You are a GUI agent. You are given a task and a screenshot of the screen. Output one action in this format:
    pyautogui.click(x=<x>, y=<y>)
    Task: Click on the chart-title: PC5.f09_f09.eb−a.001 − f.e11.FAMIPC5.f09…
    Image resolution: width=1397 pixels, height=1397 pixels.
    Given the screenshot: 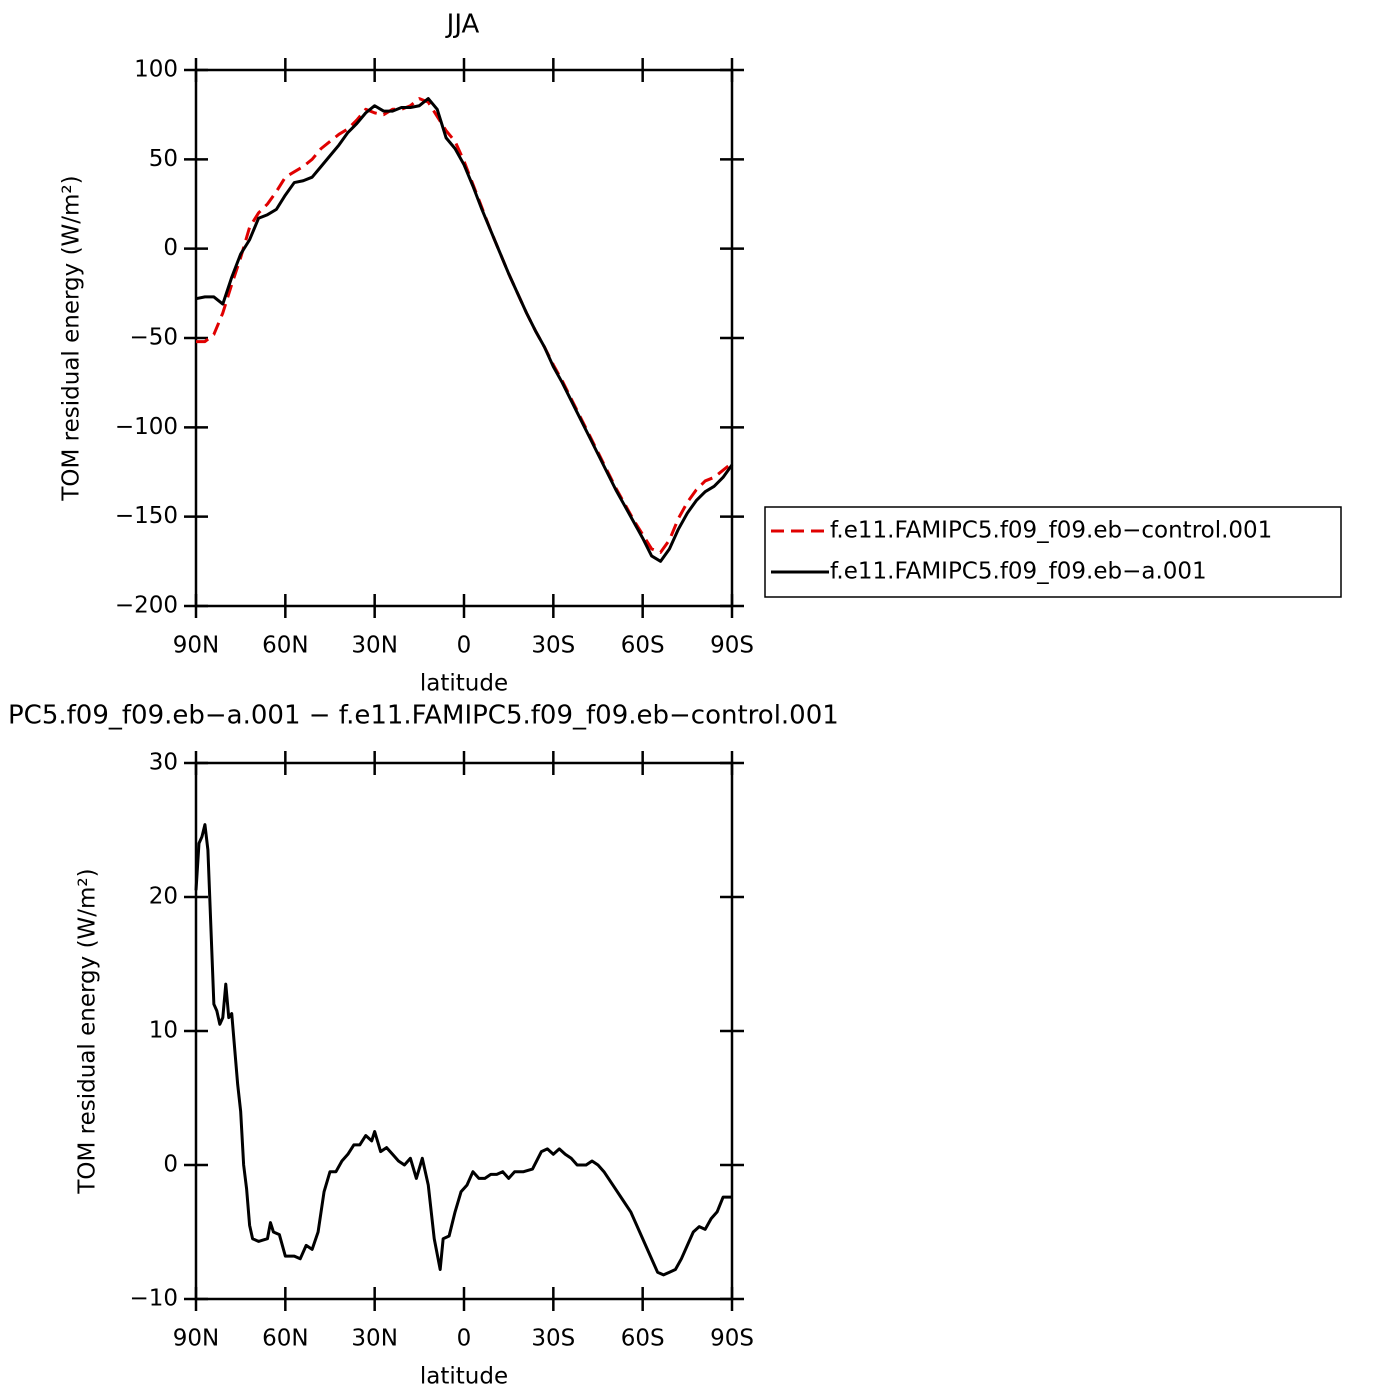 What is the action you would take?
    pyautogui.click(x=423, y=716)
    